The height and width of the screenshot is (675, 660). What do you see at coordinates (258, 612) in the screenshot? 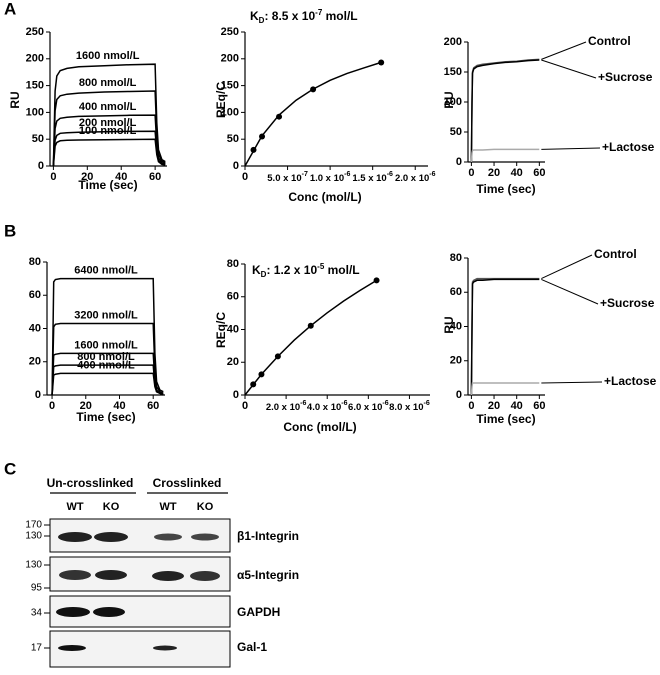
I see `protein-label: GAPDH` at bounding box center [258, 612].